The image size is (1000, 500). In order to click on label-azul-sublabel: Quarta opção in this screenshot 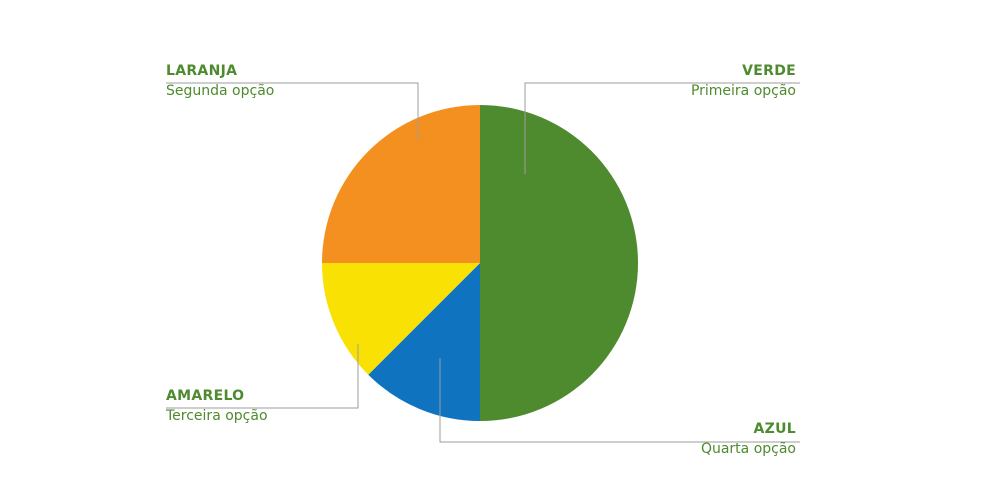, I will do `click(748, 449)`.